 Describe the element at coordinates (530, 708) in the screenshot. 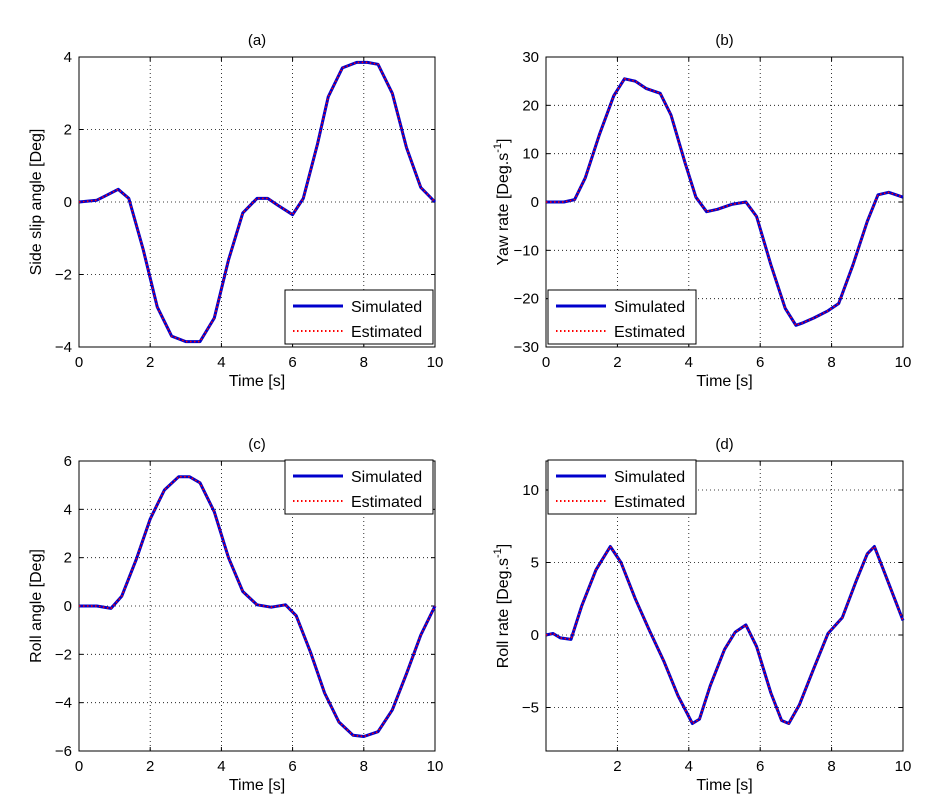

I see `y-tick-label: −5` at that location.